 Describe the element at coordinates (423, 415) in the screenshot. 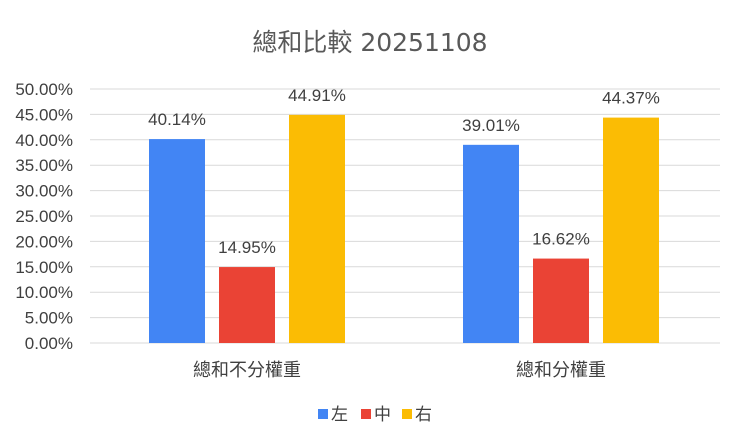

I see `legend-label: 右` at that location.